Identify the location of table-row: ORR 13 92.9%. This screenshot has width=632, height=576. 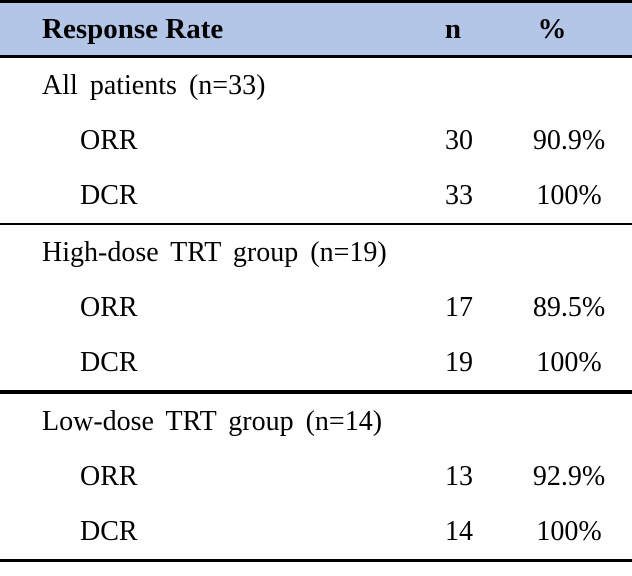
(316, 476).